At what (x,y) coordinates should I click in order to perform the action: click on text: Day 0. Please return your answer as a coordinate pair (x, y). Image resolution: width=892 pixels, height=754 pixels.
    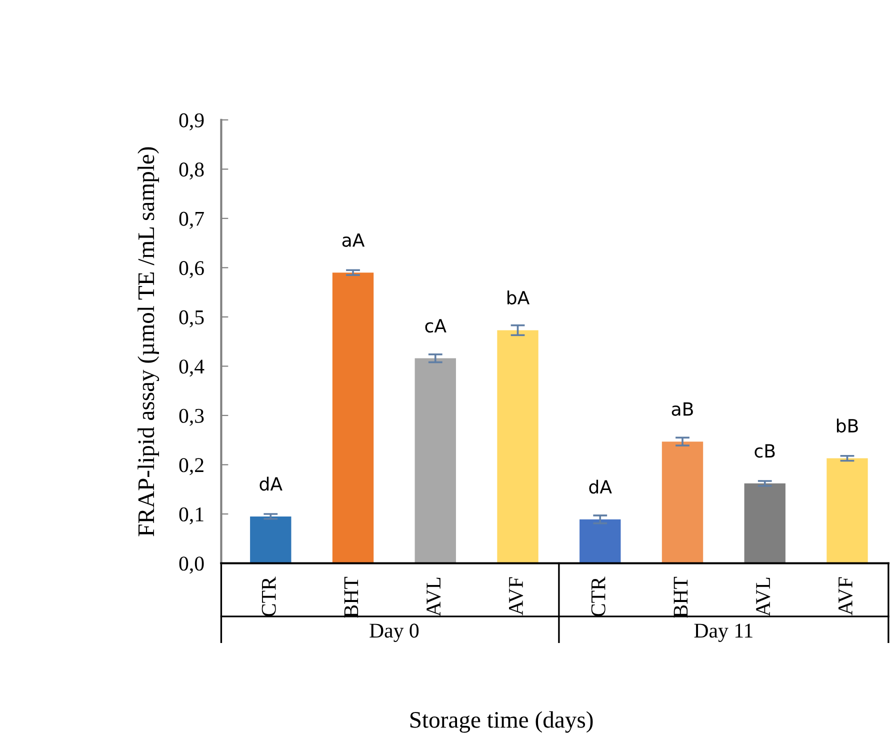
    Looking at the image, I should click on (394, 633).